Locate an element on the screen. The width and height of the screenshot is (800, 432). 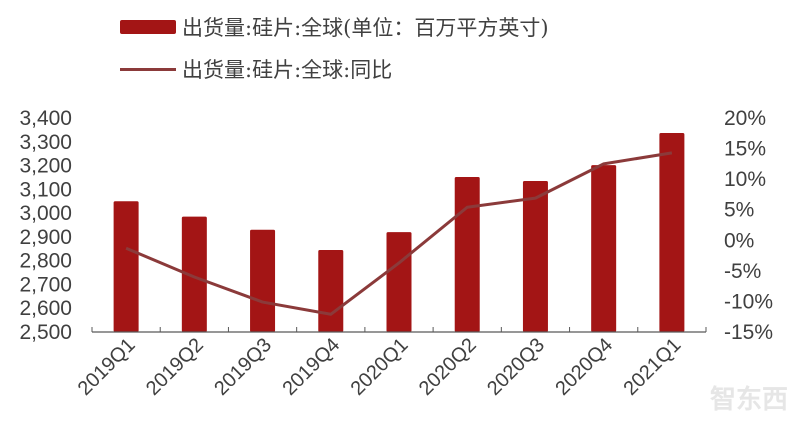
x-axis-label: 2020Q2 is located at coordinates (448, 367).